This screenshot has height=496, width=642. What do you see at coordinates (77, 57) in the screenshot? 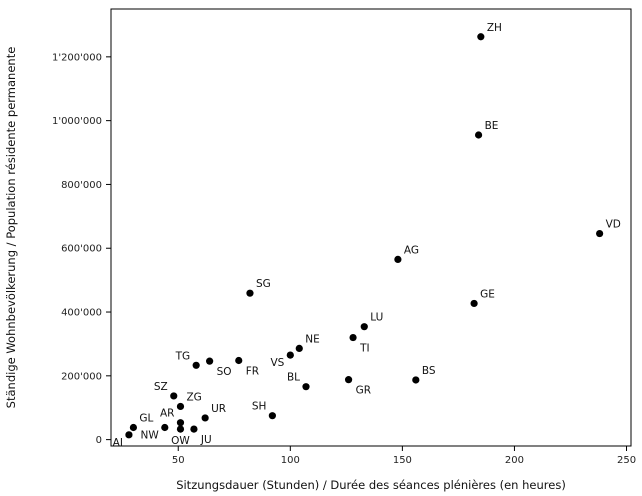
I see `y-tick-label: 1'200'000` at bounding box center [77, 57].